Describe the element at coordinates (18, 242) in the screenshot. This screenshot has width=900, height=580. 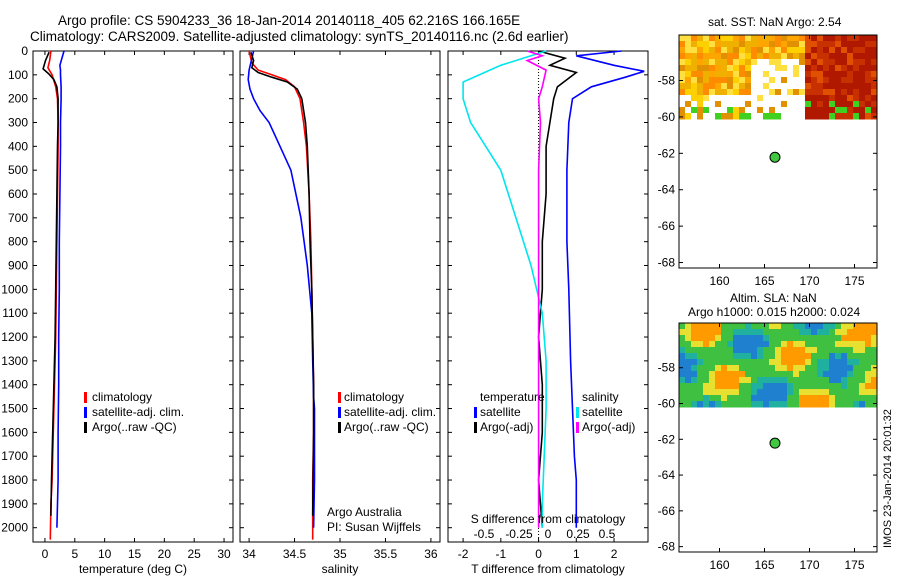
I see `y-tick-label: 800` at that location.